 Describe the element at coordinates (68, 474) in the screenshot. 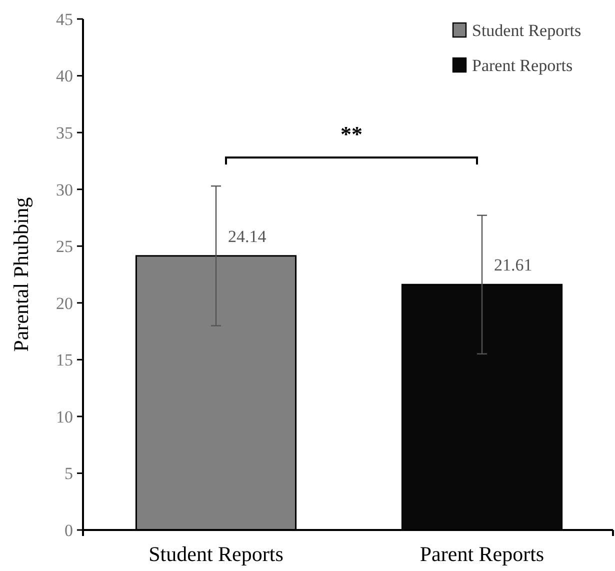

I see `y-tick-label: 5` at that location.